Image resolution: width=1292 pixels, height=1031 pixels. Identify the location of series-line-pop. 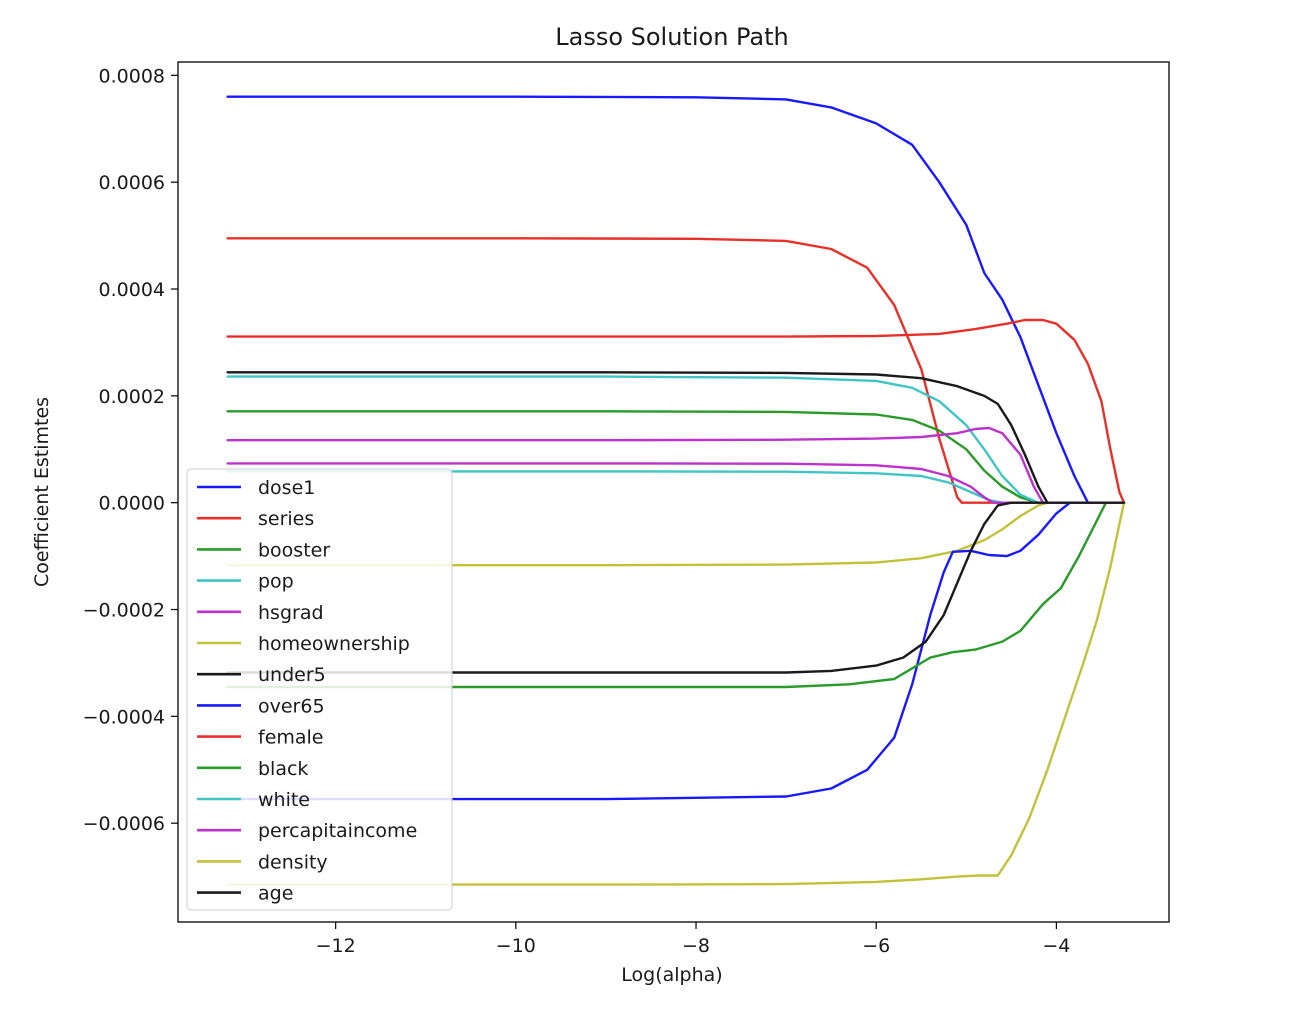
(676, 439).